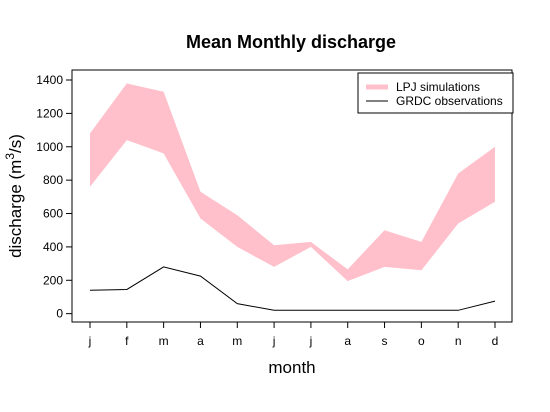 Image resolution: width=550 pixels, height=412 pixels. What do you see at coordinates (421, 341) in the screenshot?
I see `x-tick-label: o` at bounding box center [421, 341].